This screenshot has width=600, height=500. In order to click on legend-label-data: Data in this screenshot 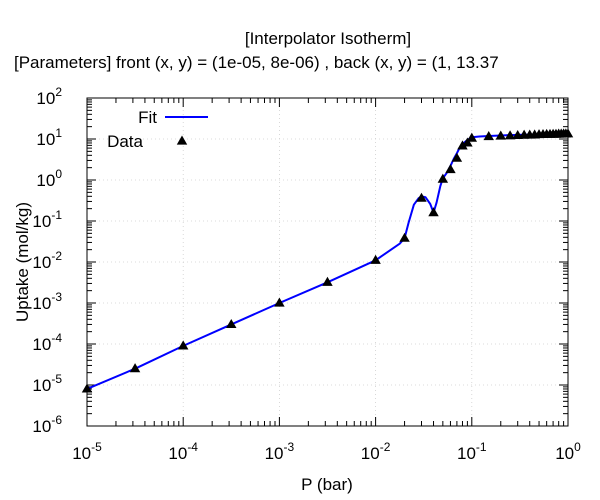, I will do `click(125, 141)`.